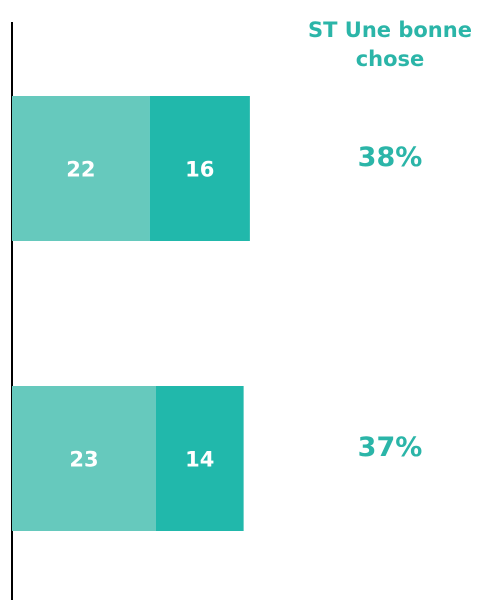  What do you see at coordinates (390, 447) in the screenshot?
I see `total-label: 37%` at bounding box center [390, 447].